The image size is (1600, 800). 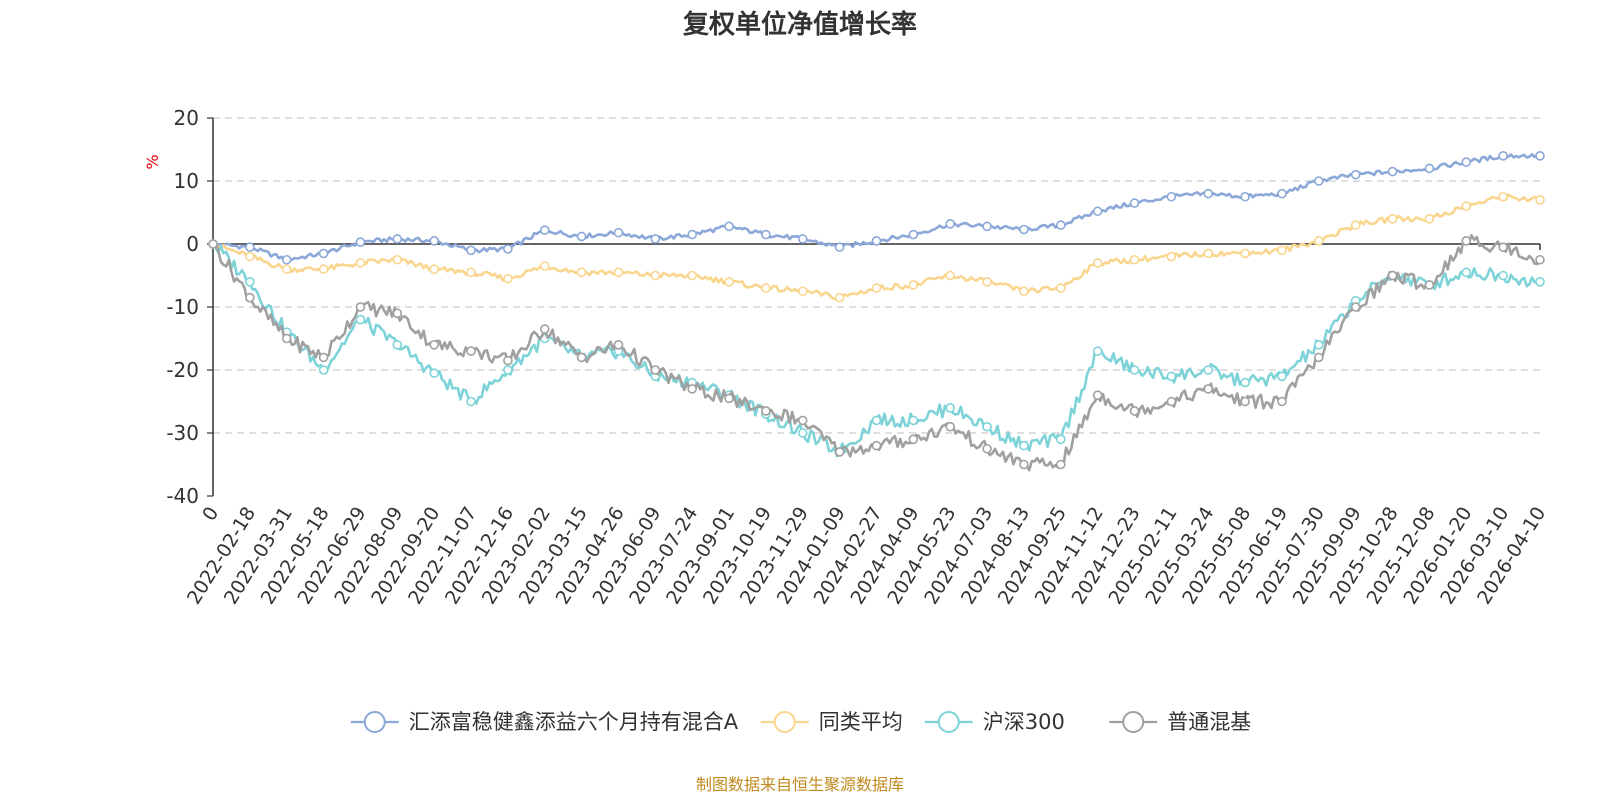 What do you see at coordinates (994, 722) in the screenshot?
I see `legend-item-2: 沪深300` at bounding box center [994, 722].